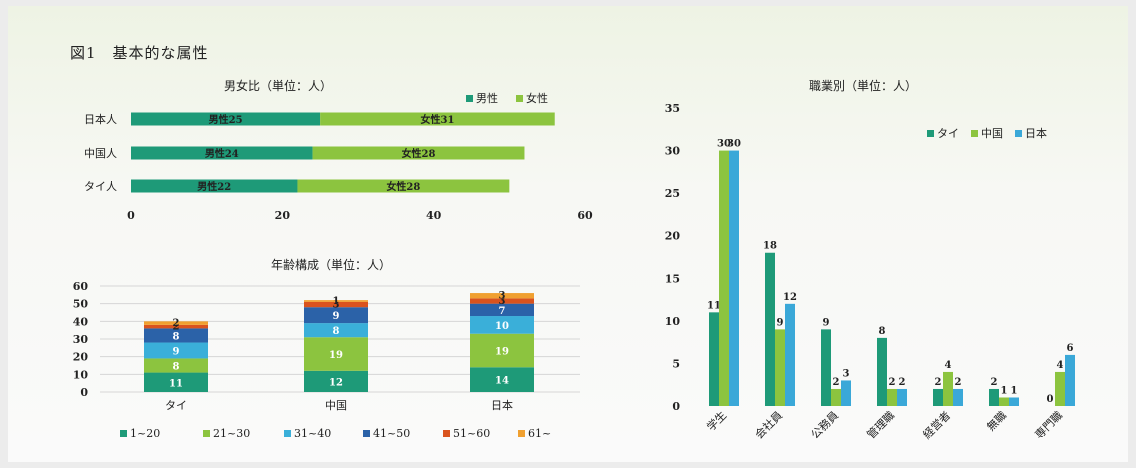 This screenshot has height=468, width=1136. Describe the element at coordinates (81, 321) in the screenshot. I see `y-tick-label: 40` at that location.